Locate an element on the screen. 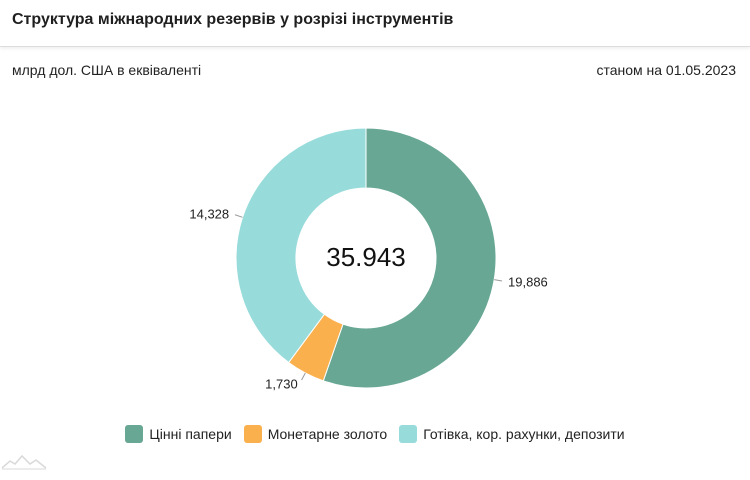 The height and width of the screenshot is (480, 750). leader-line-gold is located at coordinates (303, 376).